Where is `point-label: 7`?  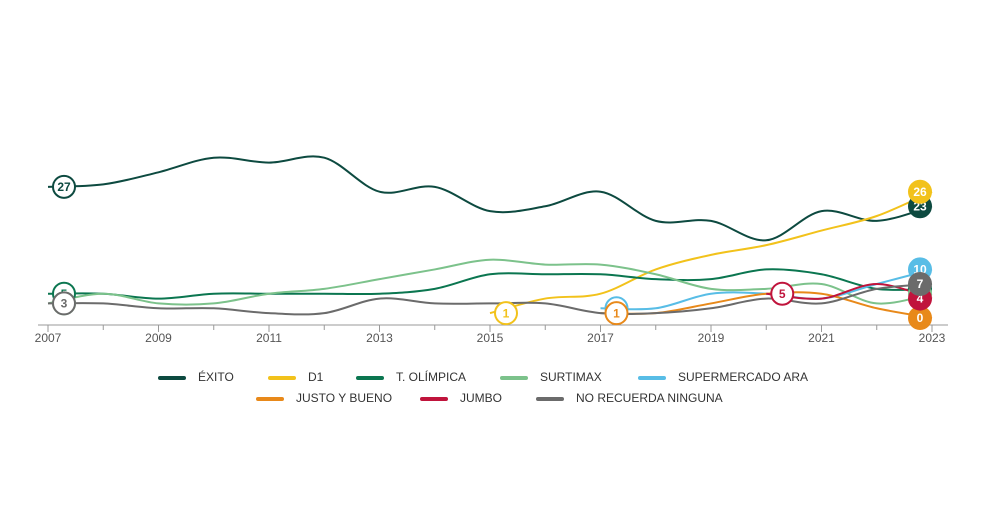
point-label: 7 is located at coordinates (920, 284).